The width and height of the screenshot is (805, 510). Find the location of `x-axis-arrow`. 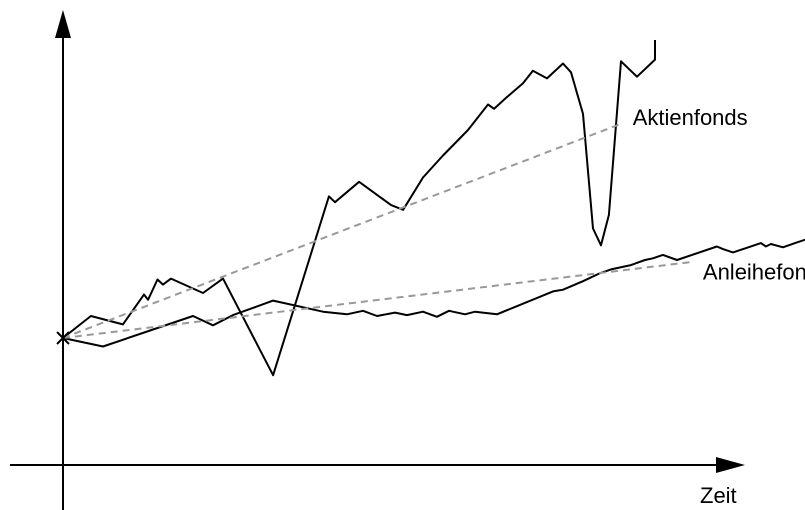

x-axis-arrow is located at coordinates (730, 465).